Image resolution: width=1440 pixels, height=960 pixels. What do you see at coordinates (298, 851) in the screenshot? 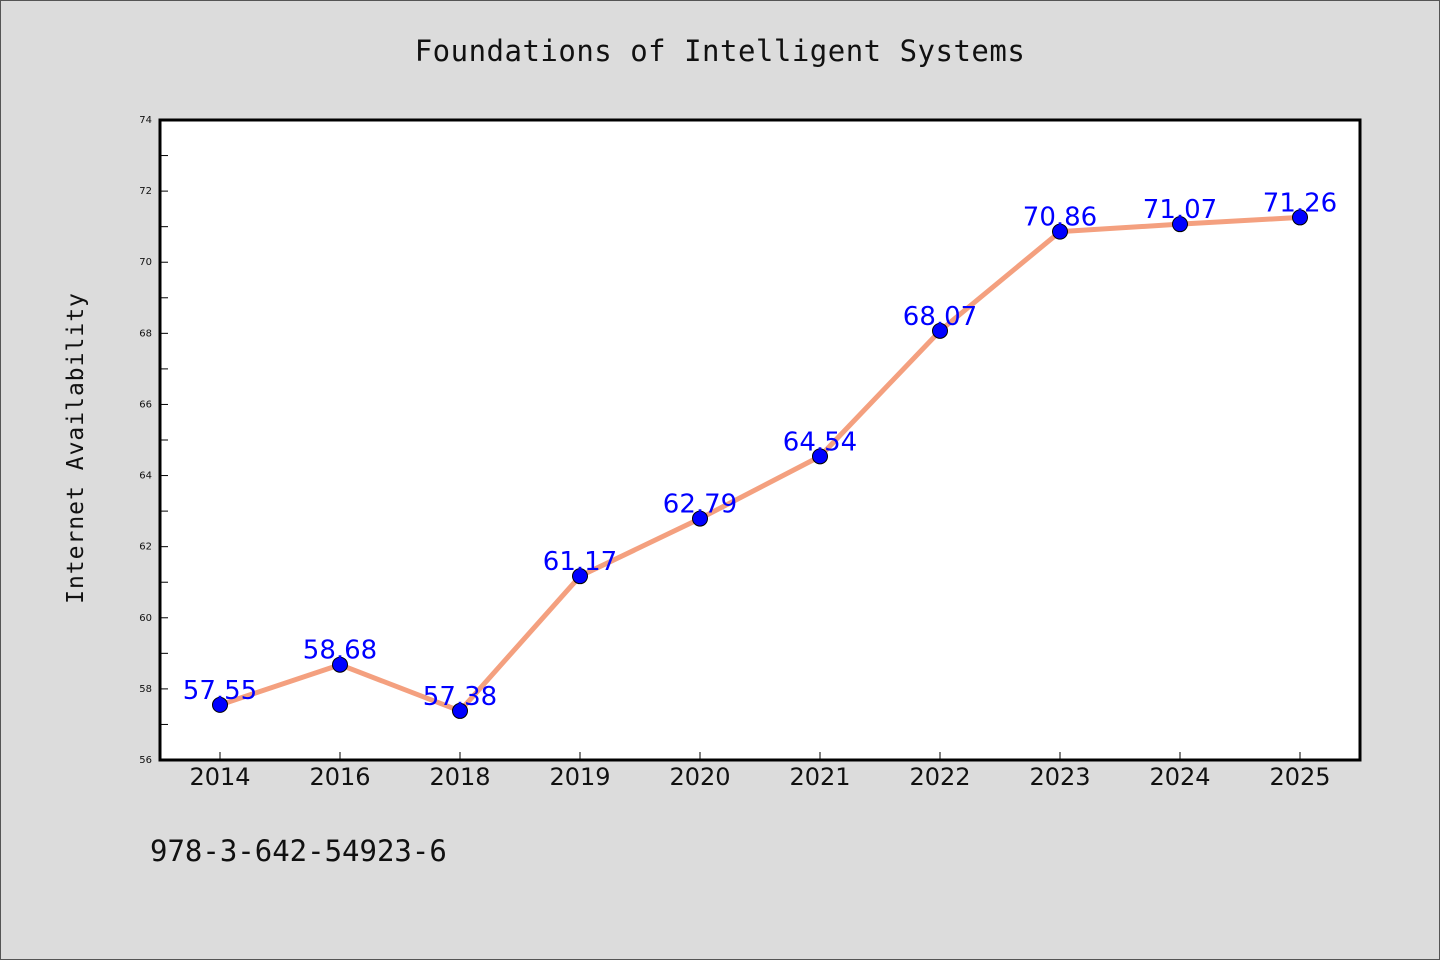
I see `isbn-text: 978-3-642-54923-6` at bounding box center [298, 851].